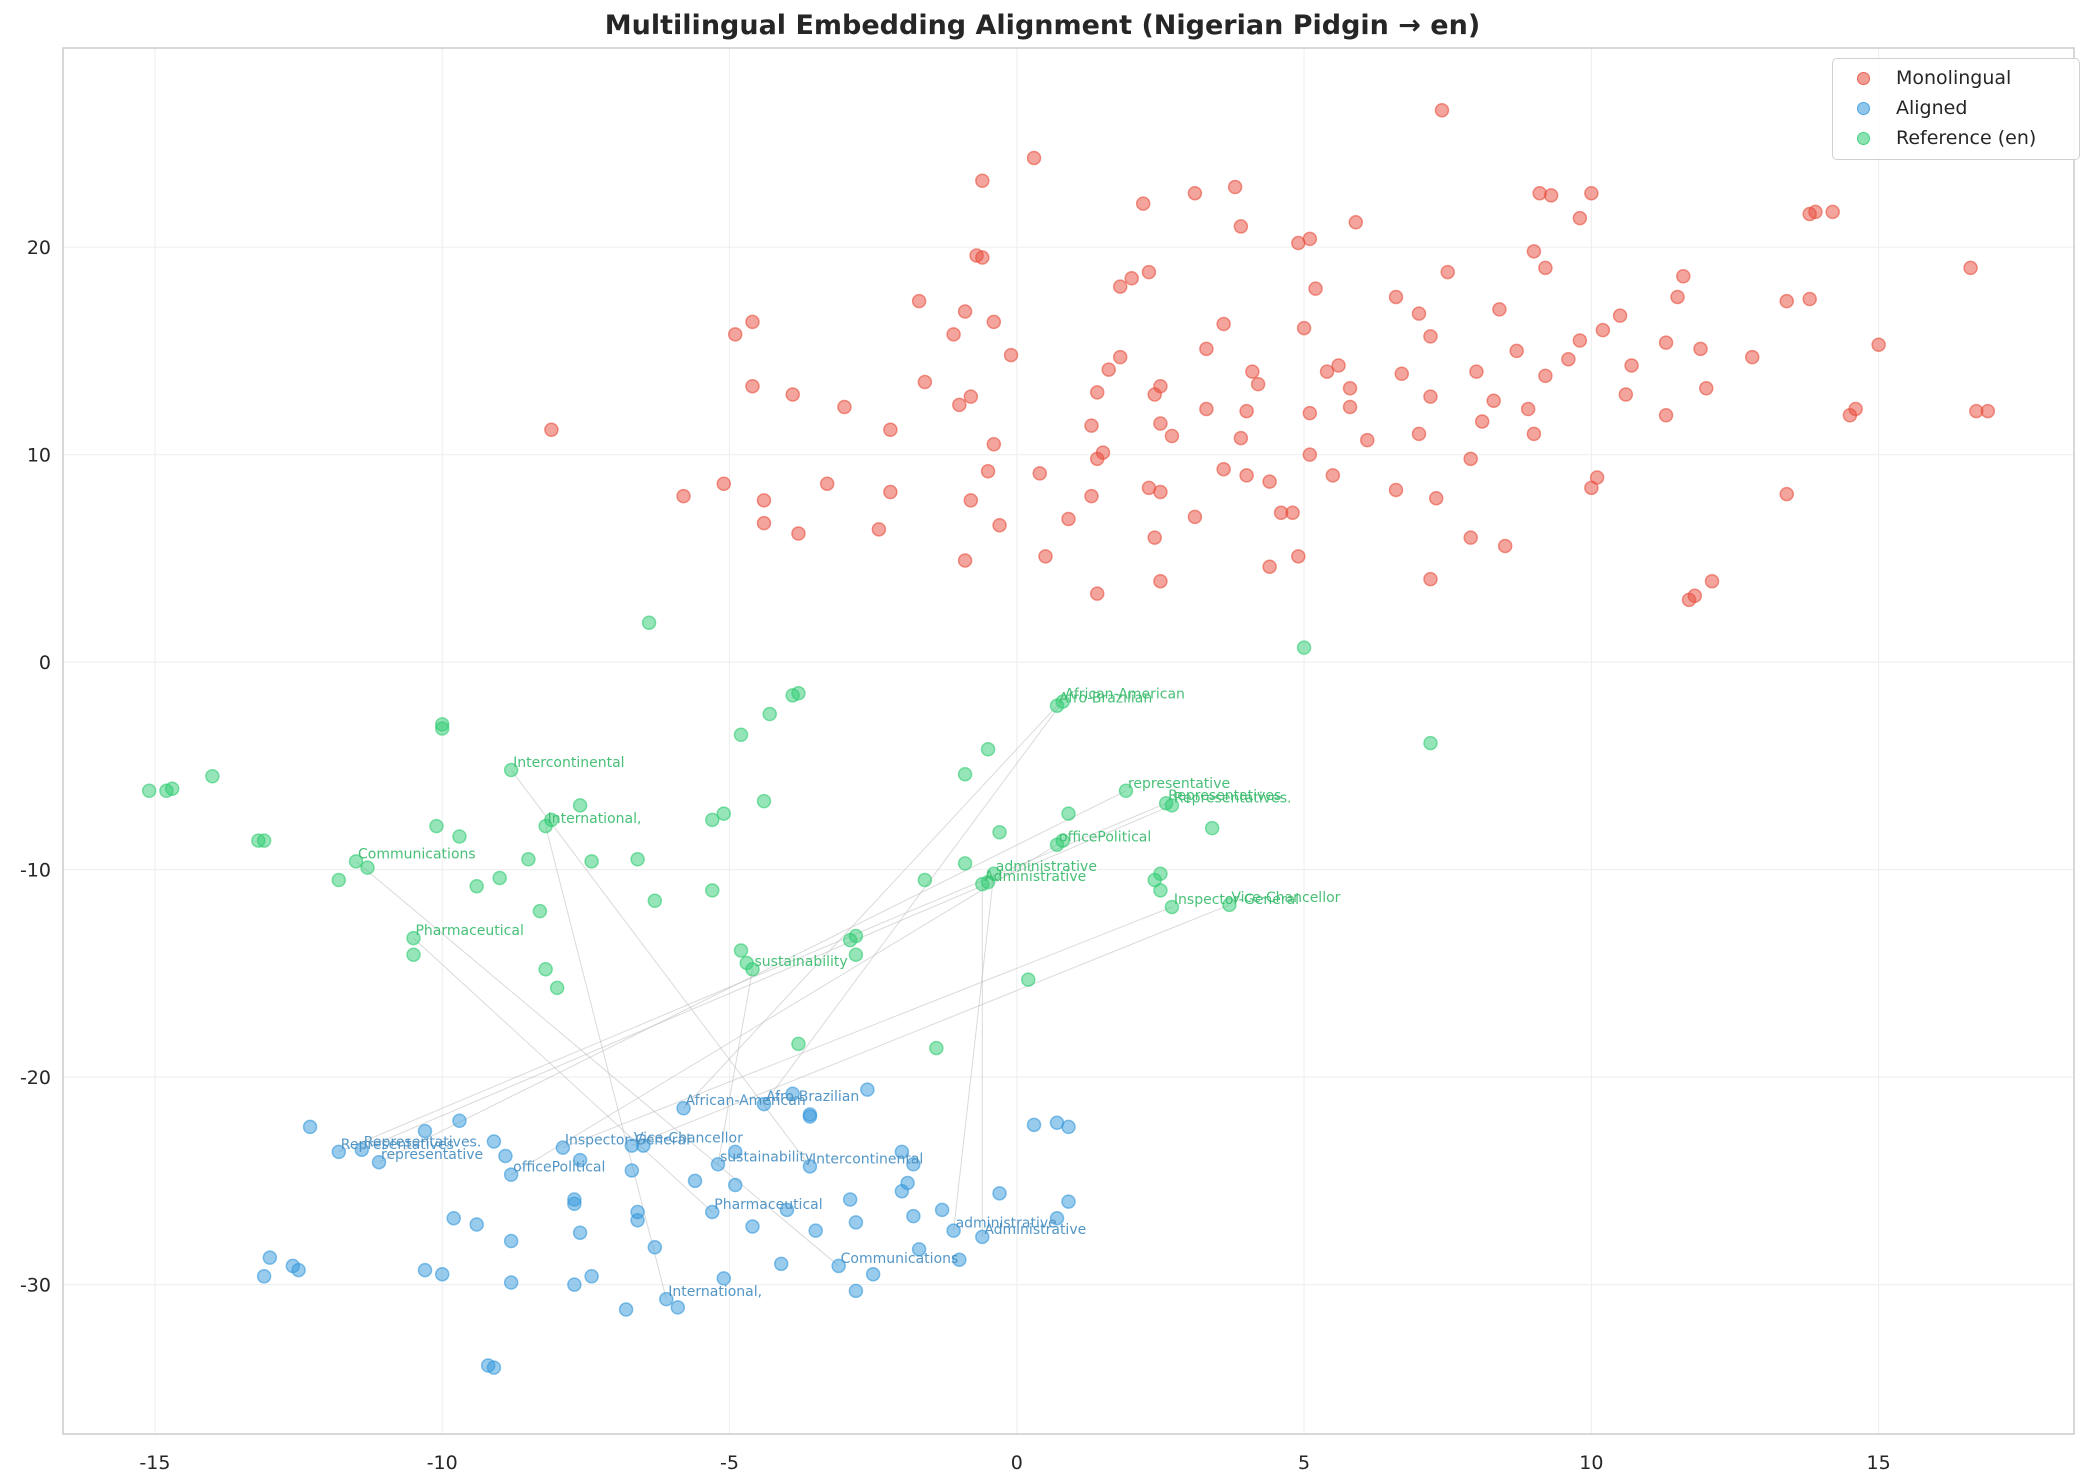 This screenshot has width=2085, height=1483. I want to click on reference-point-label: Representatives, so click(1224, 796).